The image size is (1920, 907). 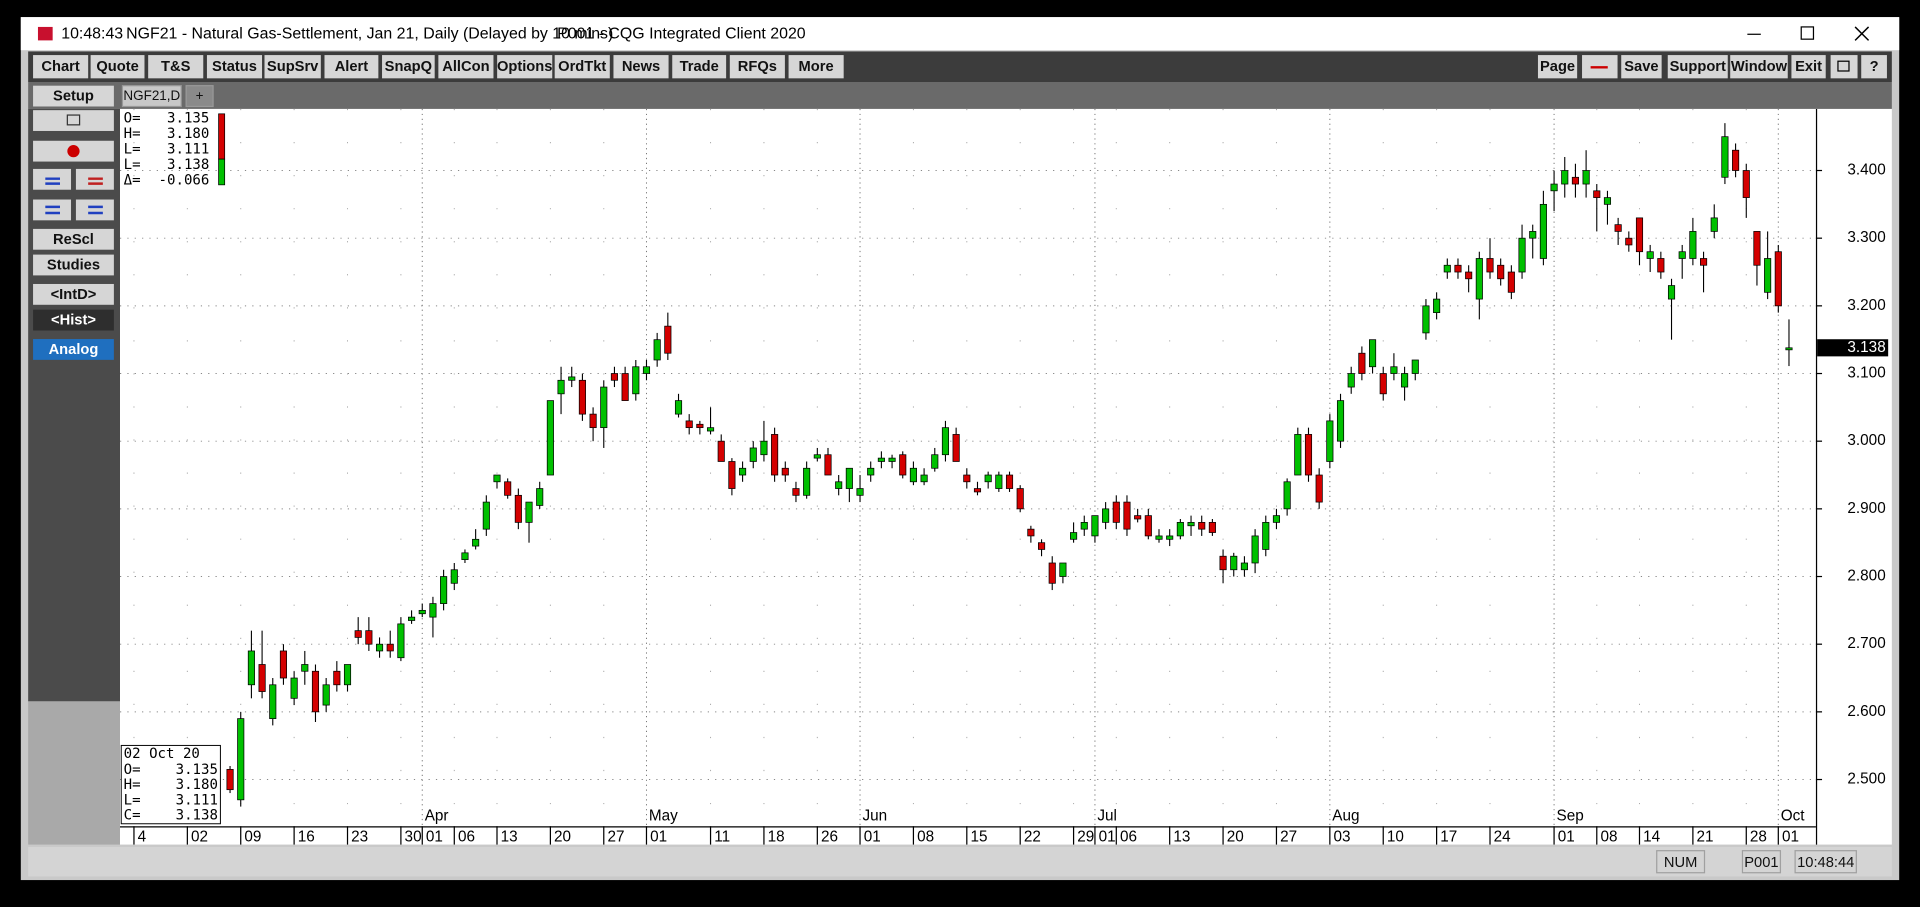 I want to click on toolbar-button-label: News, so click(x=641, y=67).